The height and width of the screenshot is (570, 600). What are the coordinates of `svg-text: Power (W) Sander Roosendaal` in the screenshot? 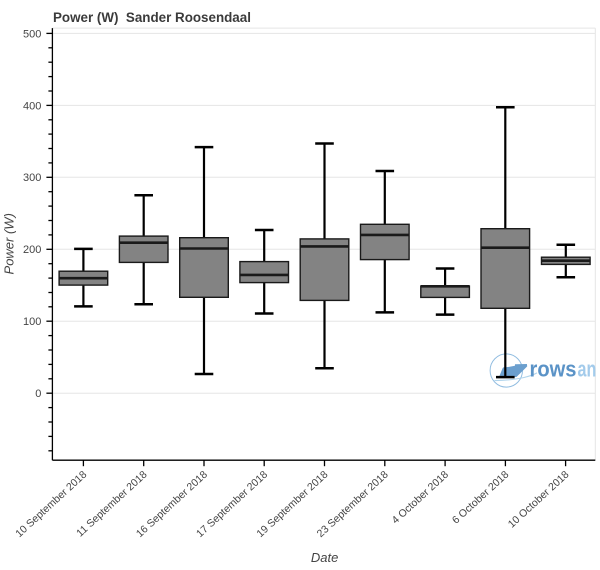 It's located at (152, 17).